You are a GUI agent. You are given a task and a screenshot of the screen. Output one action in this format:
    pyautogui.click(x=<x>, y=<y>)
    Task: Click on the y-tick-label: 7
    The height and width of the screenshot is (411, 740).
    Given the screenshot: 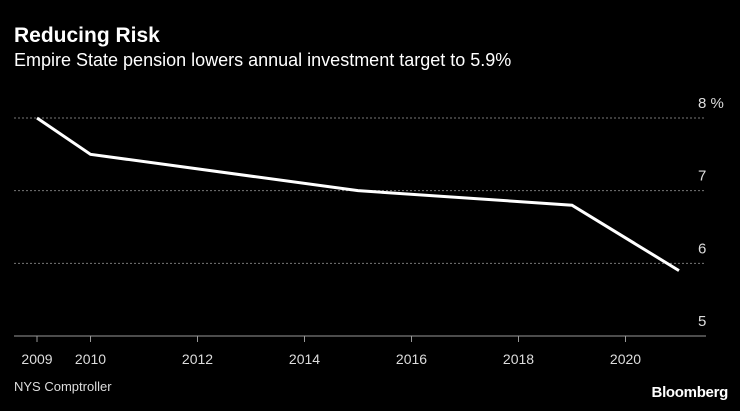 What is the action you would take?
    pyautogui.click(x=702, y=176)
    